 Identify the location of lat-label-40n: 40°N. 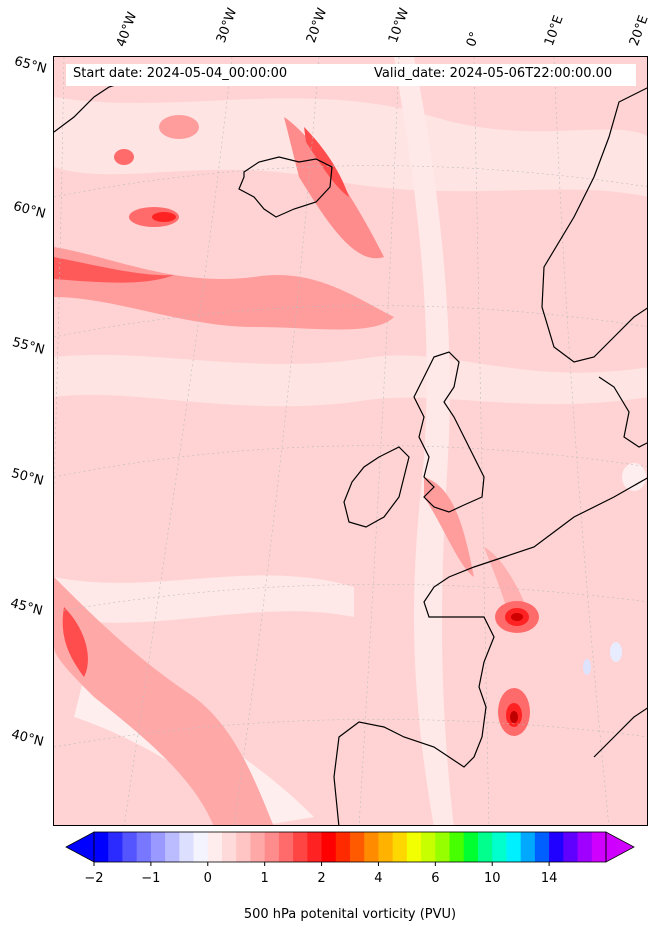
(27, 738).